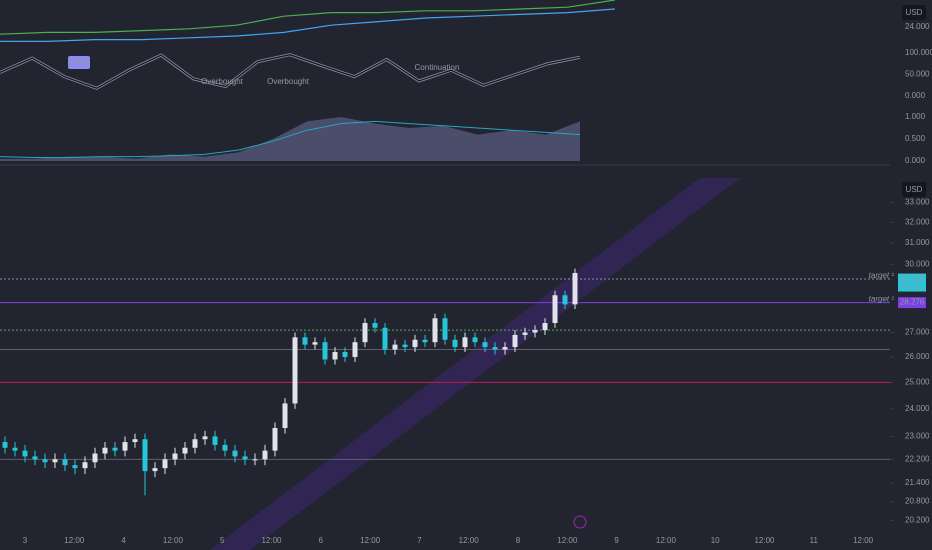 The height and width of the screenshot is (550, 932). Describe the element at coordinates (912, 278) in the screenshot. I see `price-label: 29.323` at that location.